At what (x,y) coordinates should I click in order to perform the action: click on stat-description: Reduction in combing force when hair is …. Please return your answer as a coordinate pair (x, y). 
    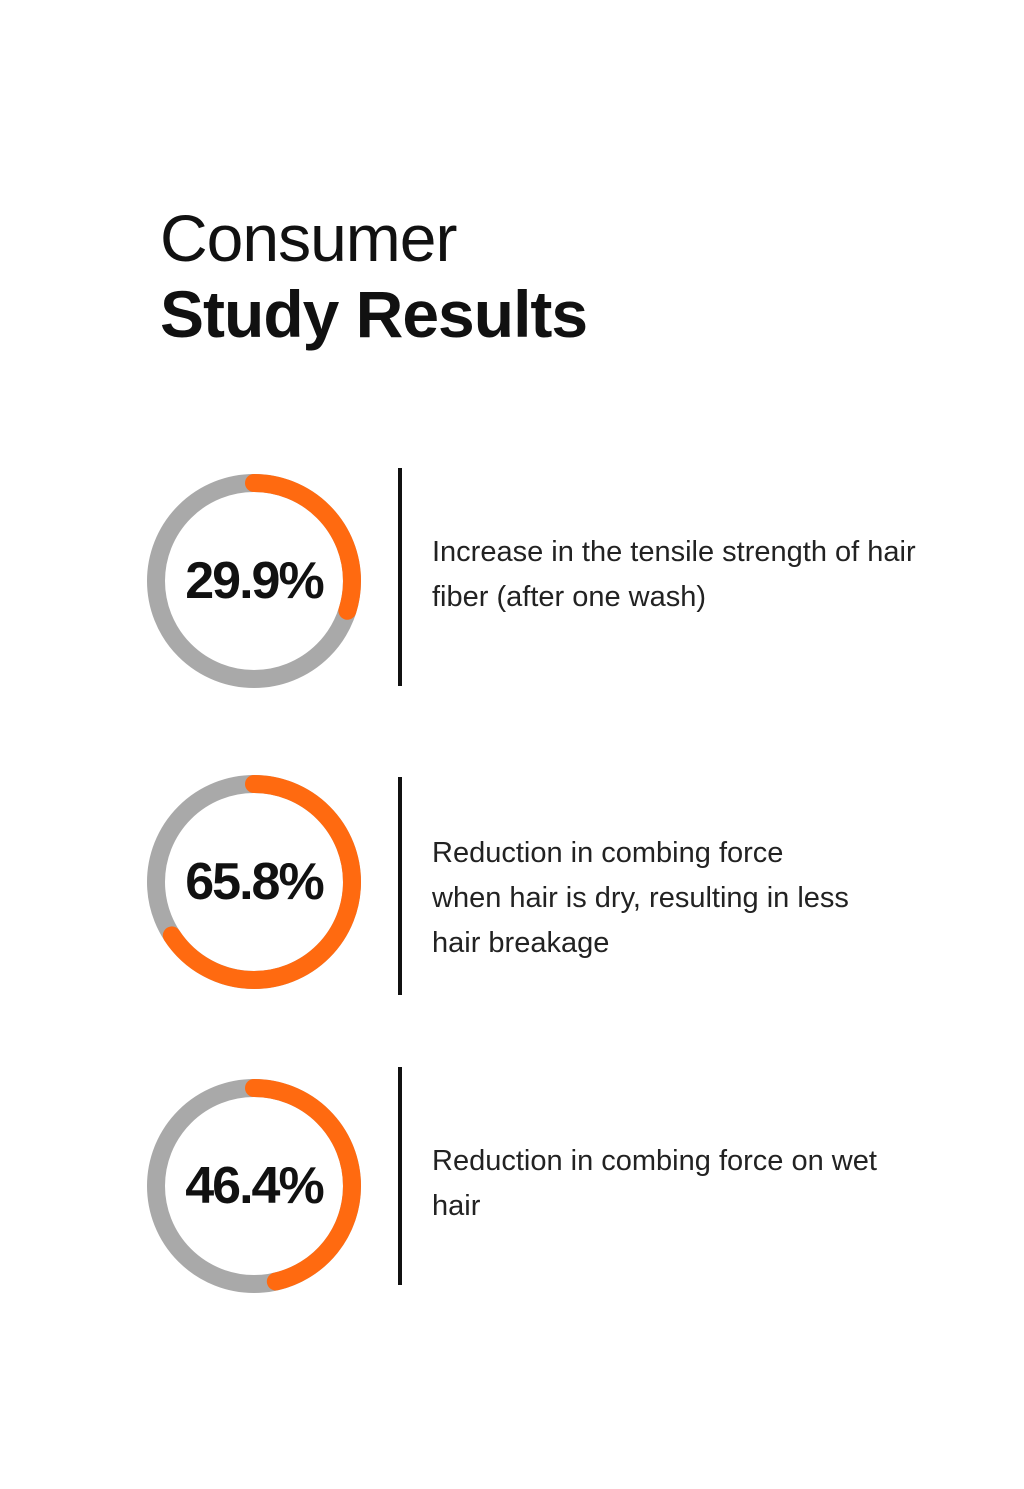
    Looking at the image, I should click on (640, 898).